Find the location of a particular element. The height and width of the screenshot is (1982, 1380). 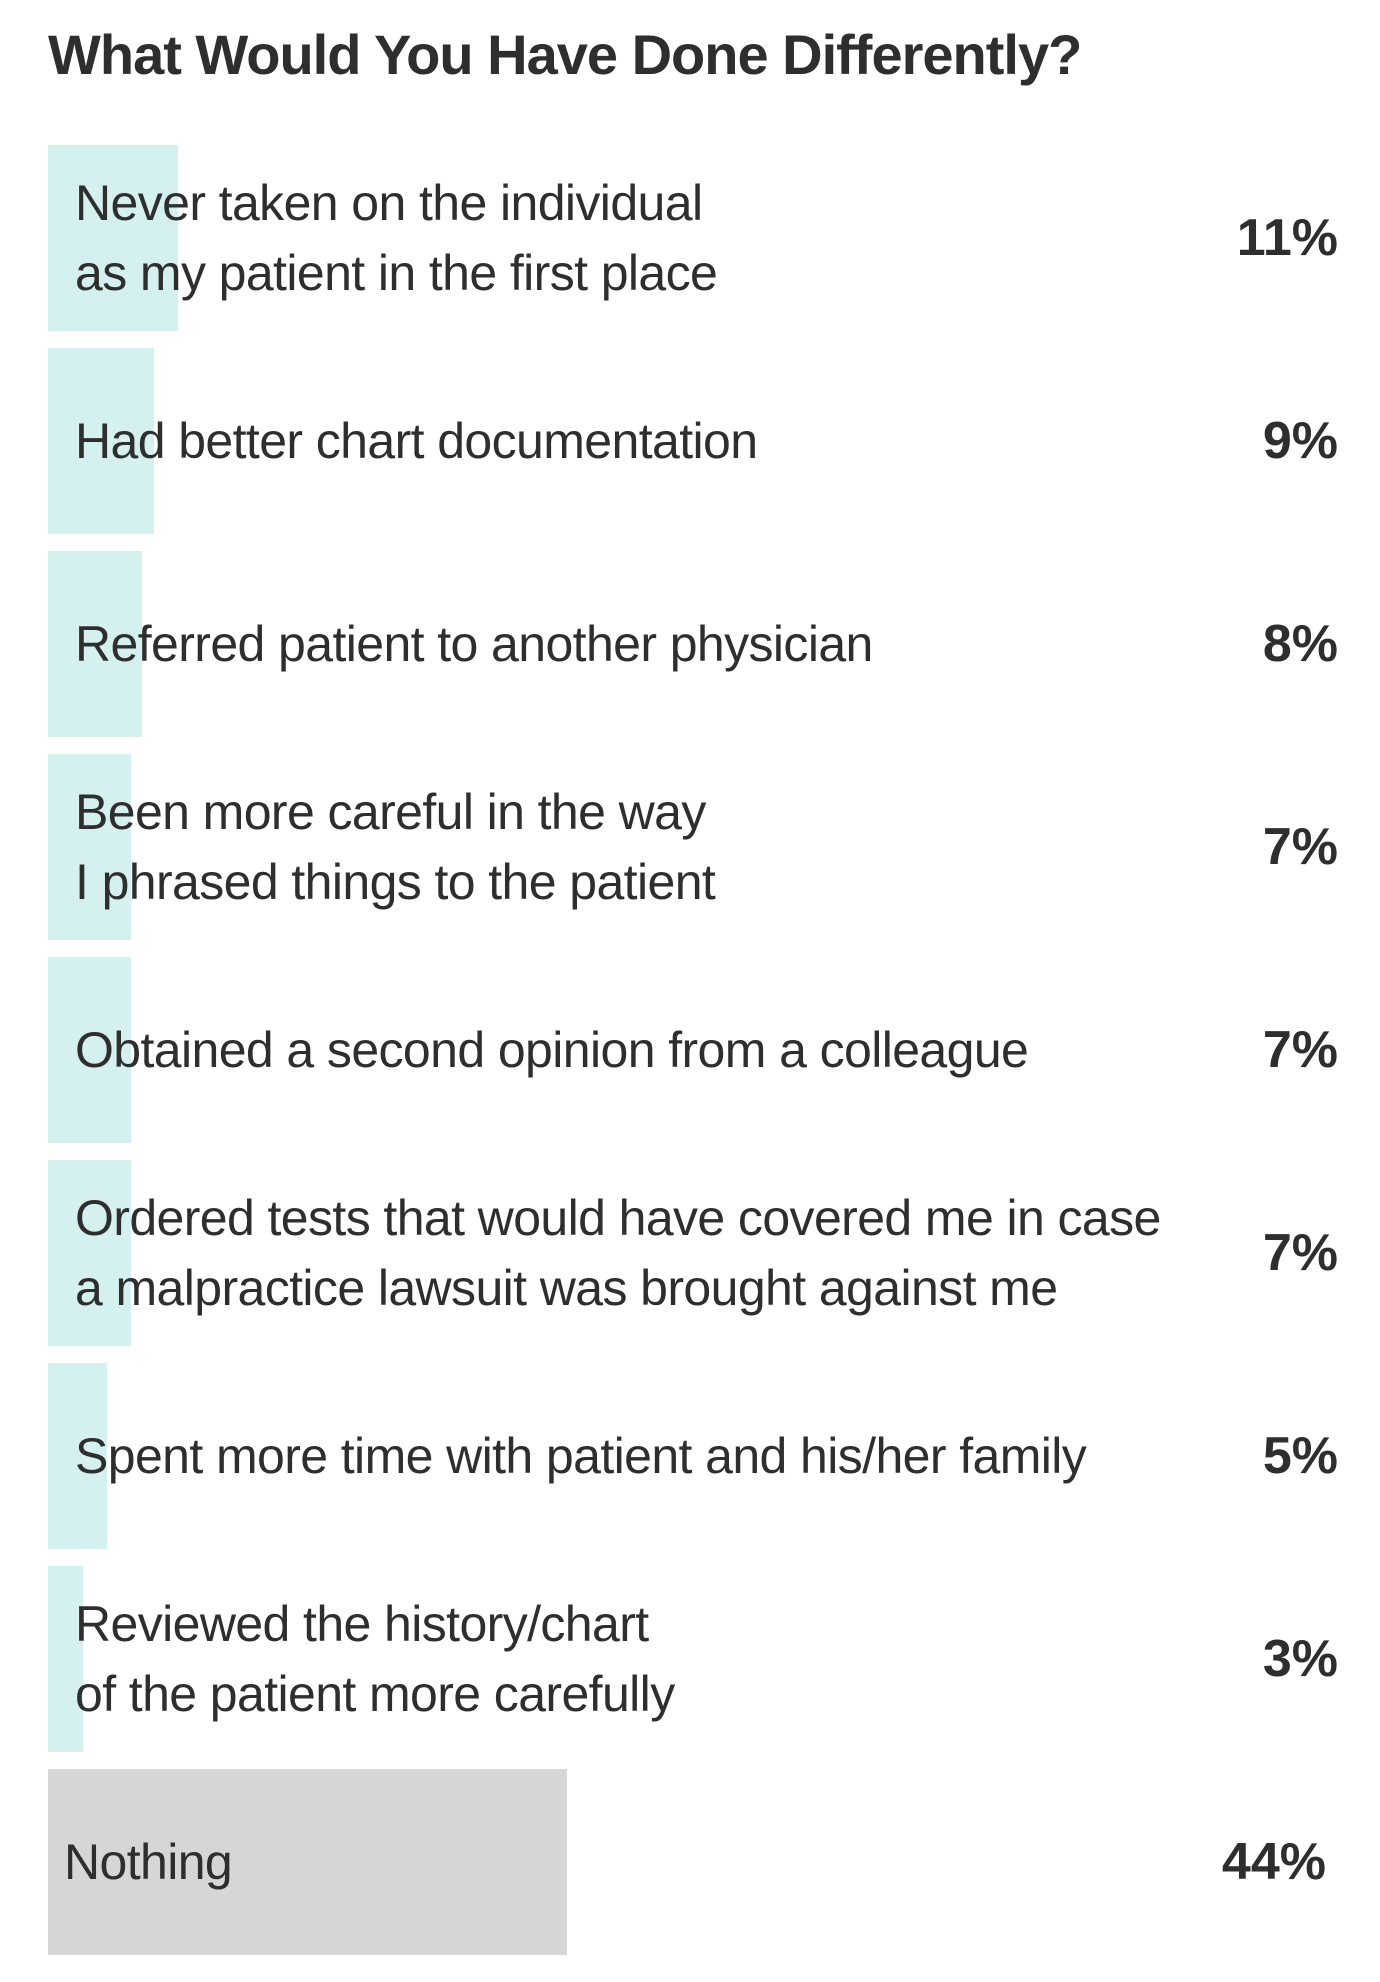

chart-title: What Would You Have Done Differently? is located at coordinates (565, 54).